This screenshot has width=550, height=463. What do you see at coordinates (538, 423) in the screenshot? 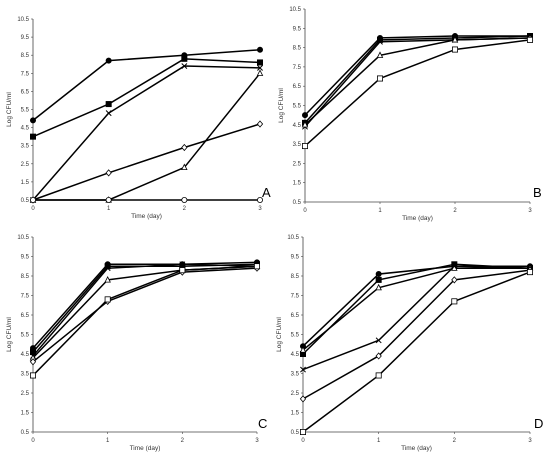
I see `panel-letter: D` at bounding box center [538, 423].